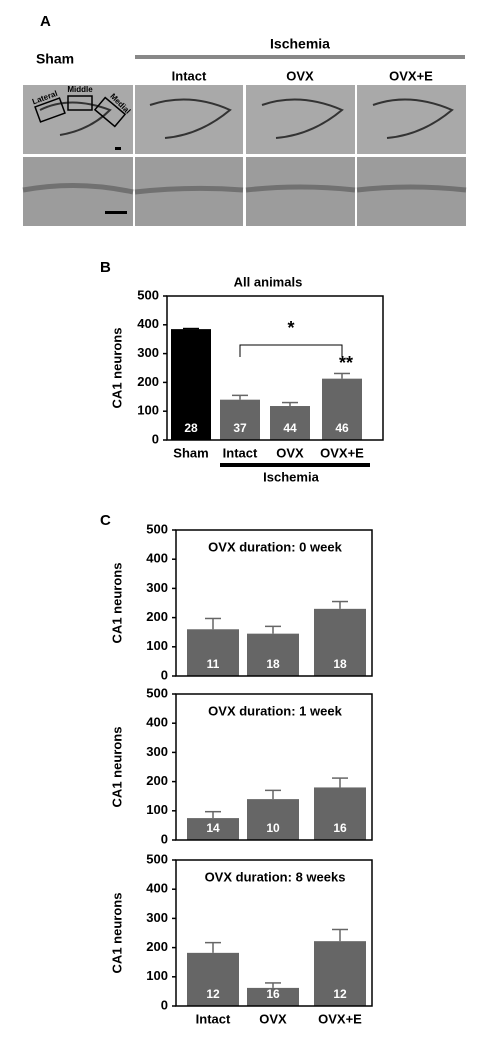  What do you see at coordinates (240, 428) in the screenshot?
I see `n-label: 37` at bounding box center [240, 428].